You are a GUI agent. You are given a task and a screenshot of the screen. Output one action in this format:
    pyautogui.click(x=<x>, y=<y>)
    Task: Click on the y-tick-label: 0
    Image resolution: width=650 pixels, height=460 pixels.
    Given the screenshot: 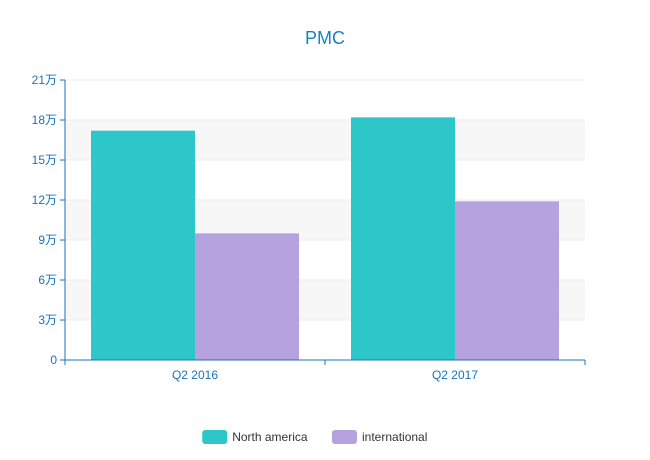 What is the action you would take?
    pyautogui.click(x=53, y=360)
    